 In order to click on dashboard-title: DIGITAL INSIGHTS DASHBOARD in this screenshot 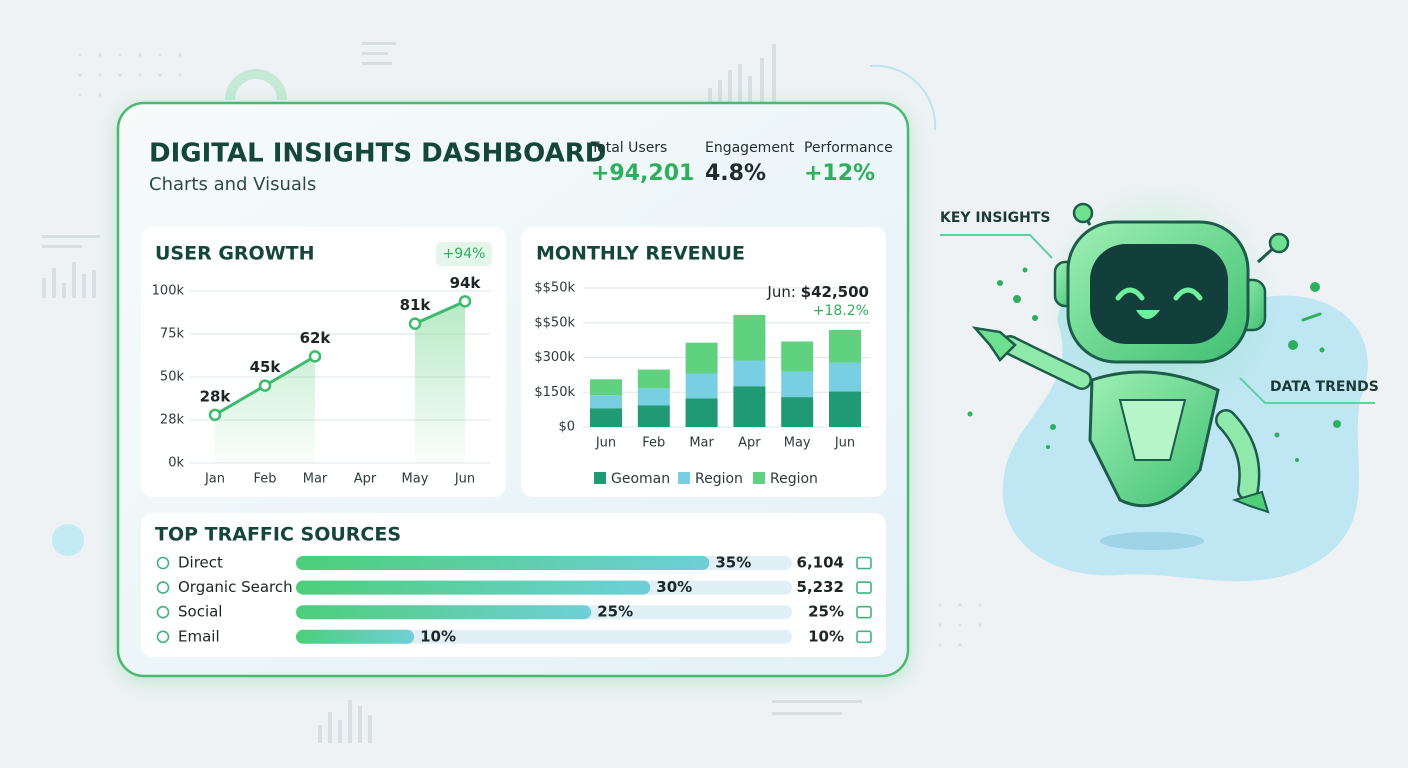, I will do `click(377, 154)`.